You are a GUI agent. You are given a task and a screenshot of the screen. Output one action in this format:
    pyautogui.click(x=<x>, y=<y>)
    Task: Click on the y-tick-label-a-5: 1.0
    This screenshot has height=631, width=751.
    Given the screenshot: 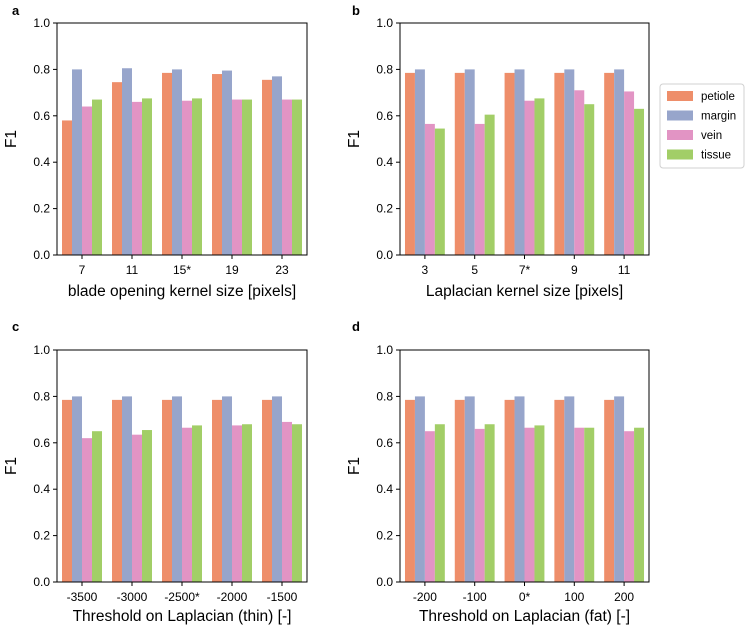 What is the action you would take?
    pyautogui.click(x=41, y=23)
    